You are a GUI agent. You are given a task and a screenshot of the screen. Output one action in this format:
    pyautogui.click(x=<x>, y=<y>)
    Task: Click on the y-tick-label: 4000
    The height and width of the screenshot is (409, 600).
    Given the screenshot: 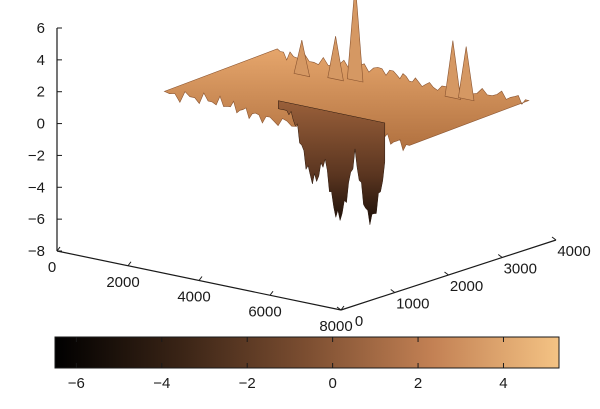 What is the action you would take?
    pyautogui.click(x=573, y=251)
    